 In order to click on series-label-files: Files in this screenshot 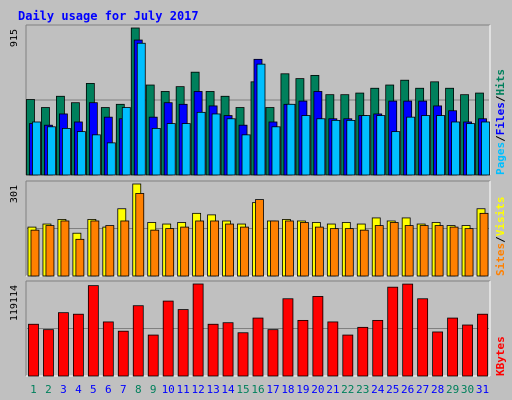, I will do `click(500, 118)`.